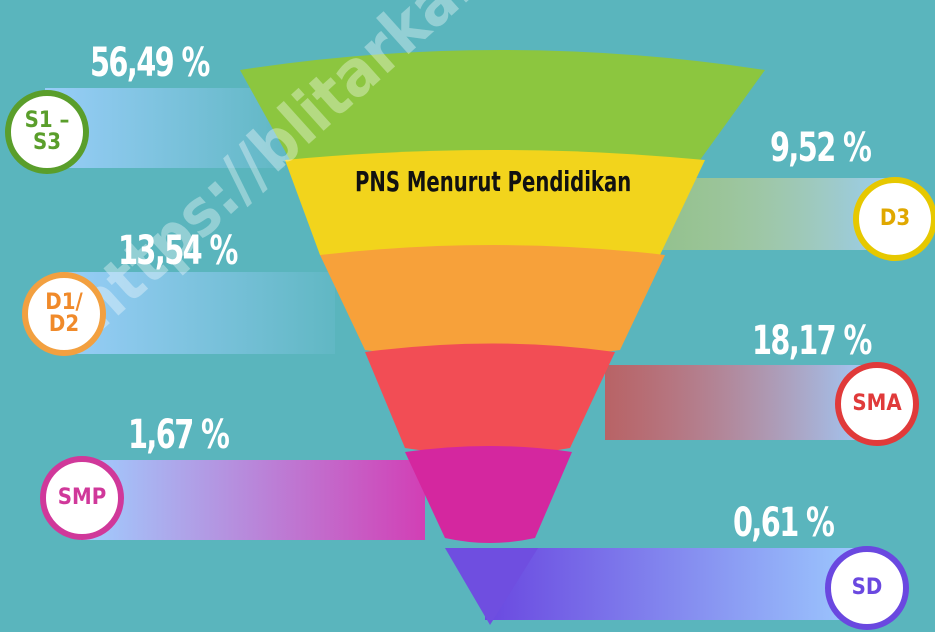 This screenshot has width=935, height=632. I want to click on value: 56,49 %, so click(150, 63).